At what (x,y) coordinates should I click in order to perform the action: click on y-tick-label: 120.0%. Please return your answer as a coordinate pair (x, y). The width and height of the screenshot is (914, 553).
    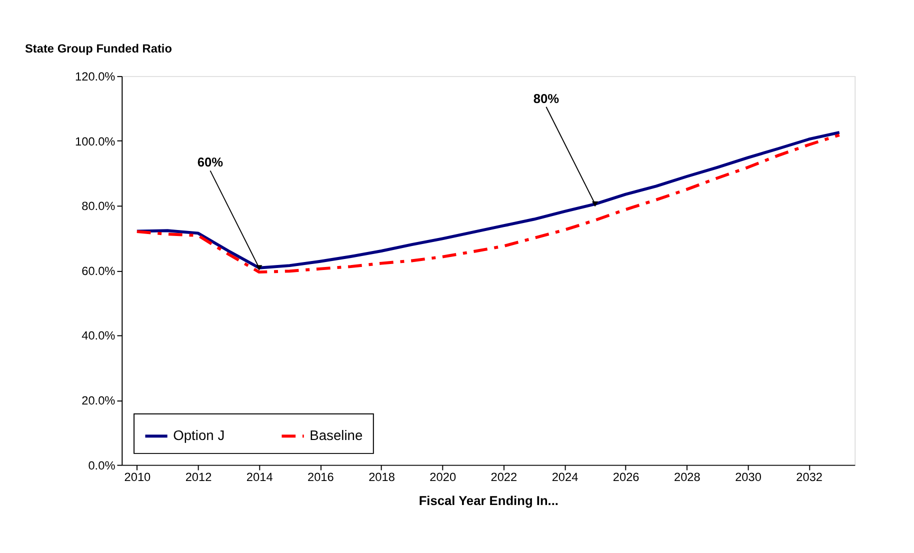
    Looking at the image, I should click on (95, 77).